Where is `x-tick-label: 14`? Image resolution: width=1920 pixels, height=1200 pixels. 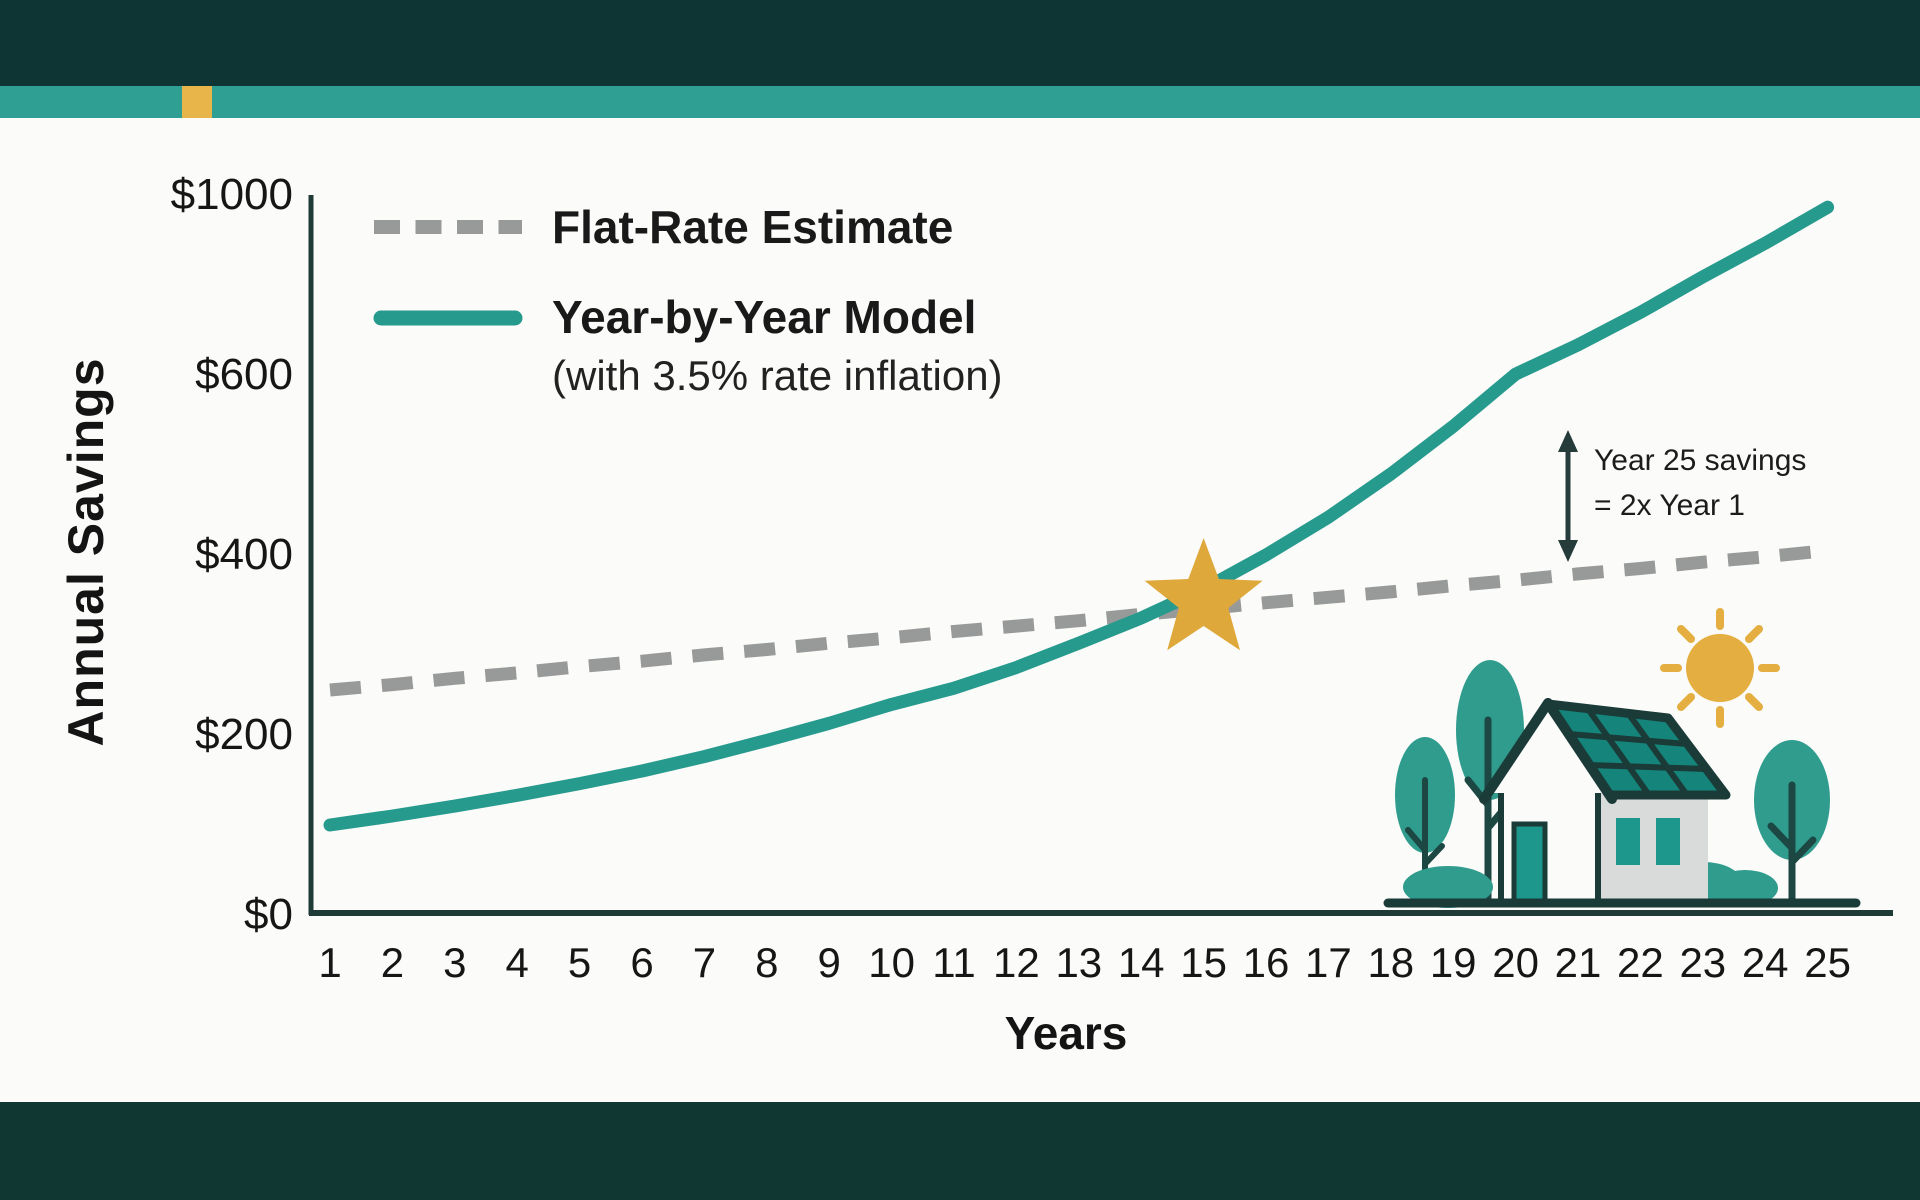 x-tick-label: 14 is located at coordinates (1141, 962).